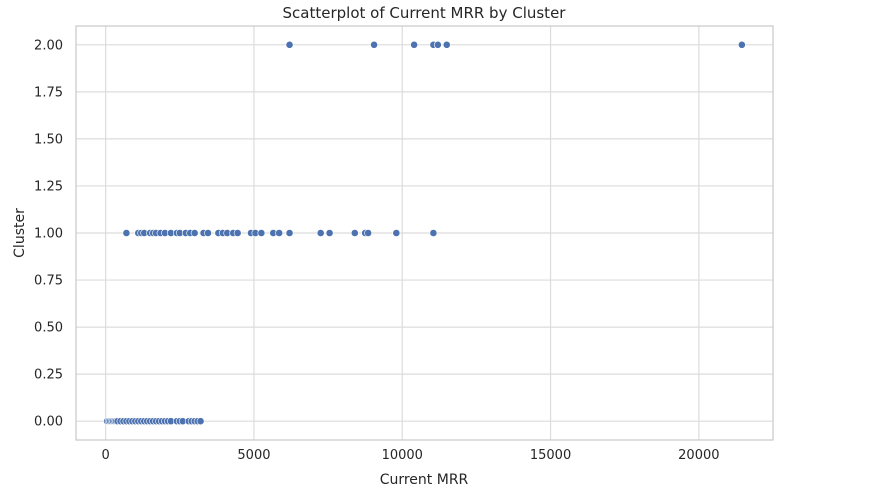  Describe the element at coordinates (106, 455) in the screenshot. I see `x-tick-label: 0` at that location.